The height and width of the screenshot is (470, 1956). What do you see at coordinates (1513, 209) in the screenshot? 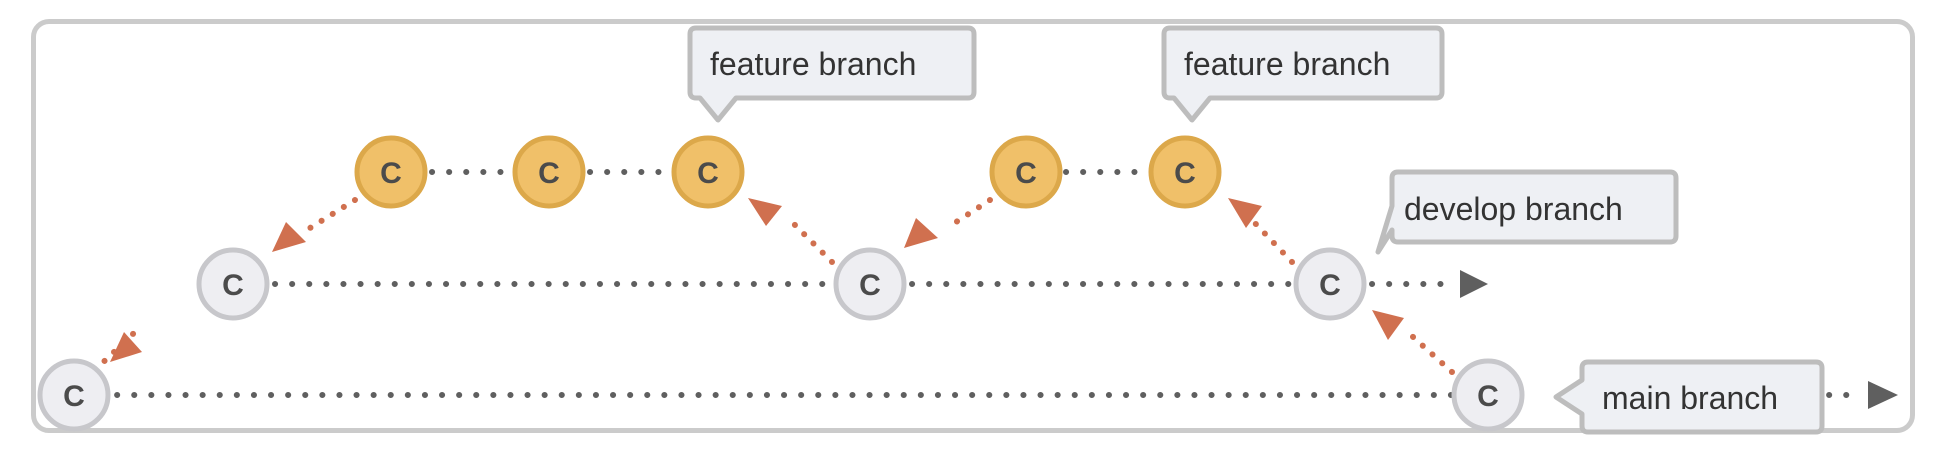
I see `callout-label: develop branch` at bounding box center [1513, 209].